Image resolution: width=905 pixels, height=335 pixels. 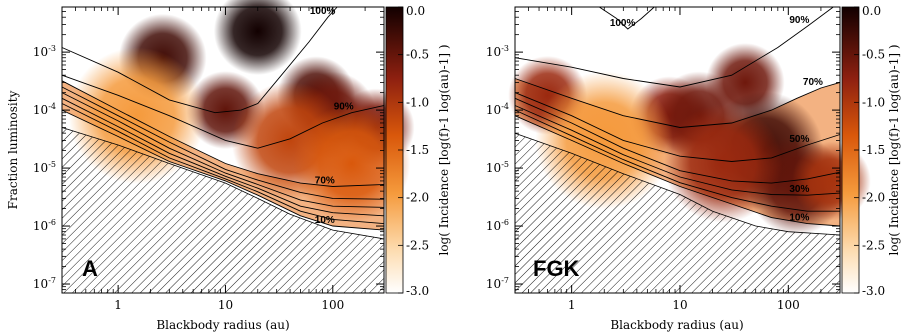 What do you see at coordinates (44, 167) in the screenshot?
I see `panel-a-y-tick-label: 10⁻⁵` at bounding box center [44, 167].